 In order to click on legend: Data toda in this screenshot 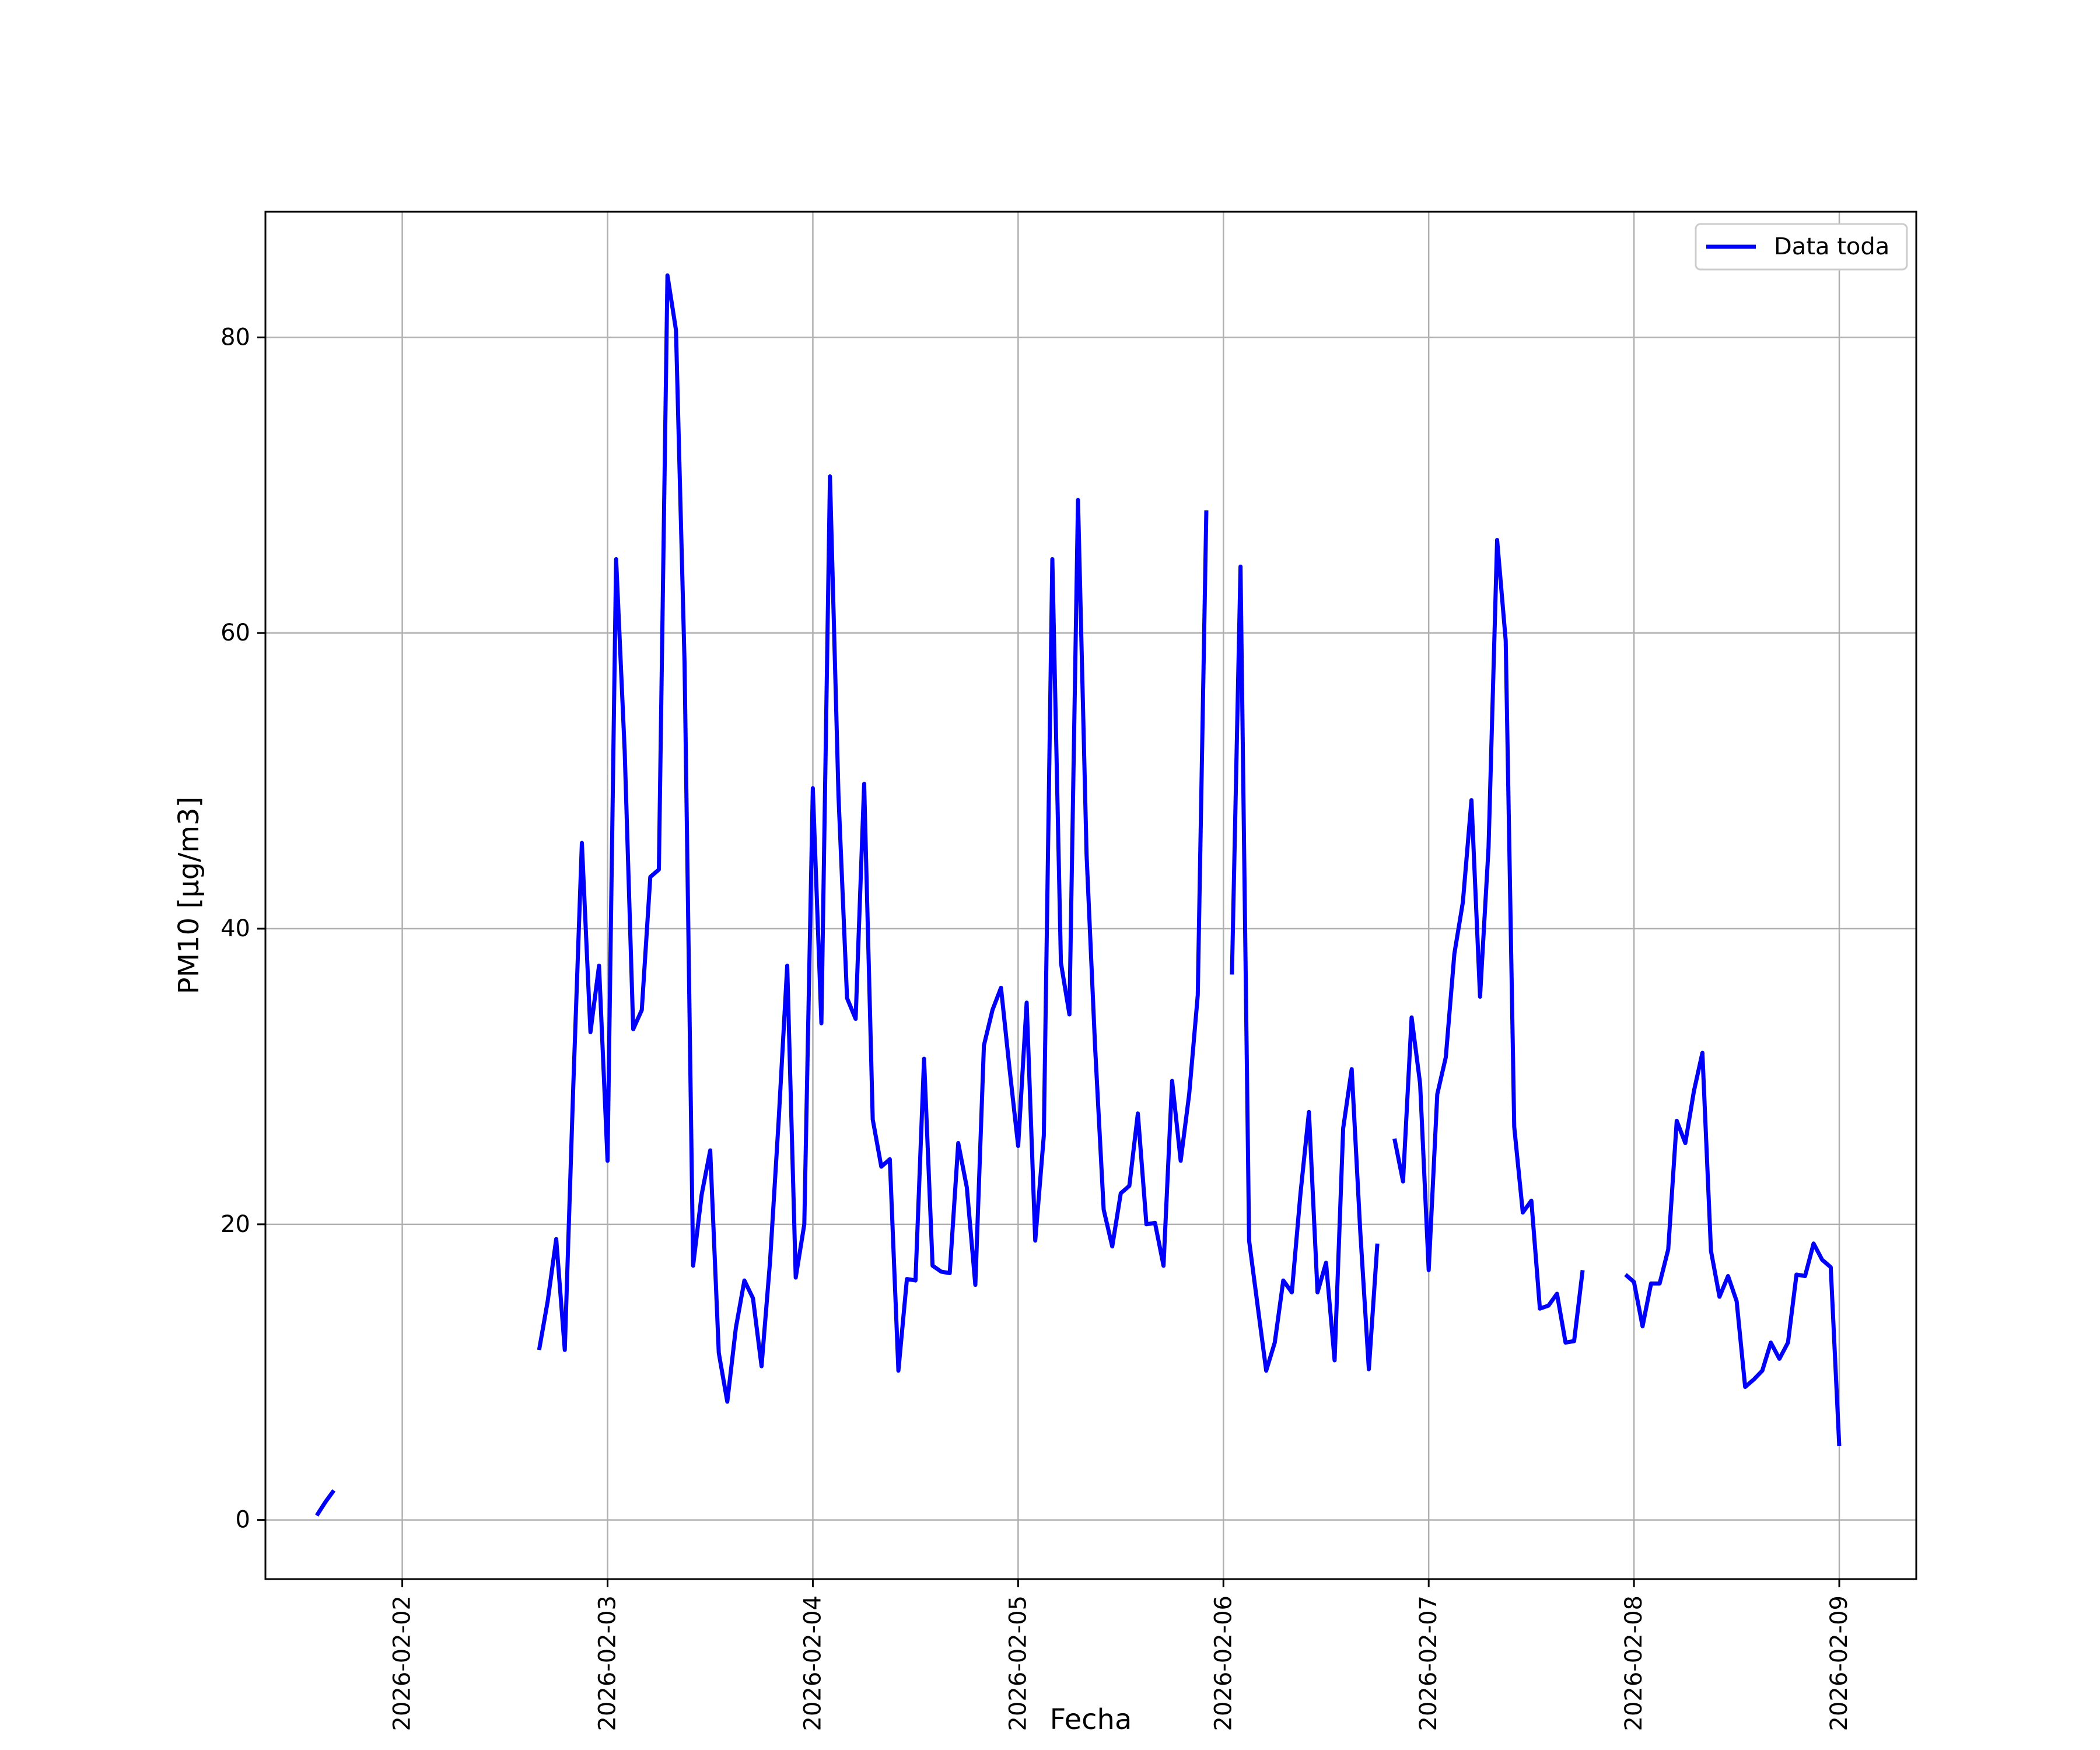, I will do `click(1801, 247)`.